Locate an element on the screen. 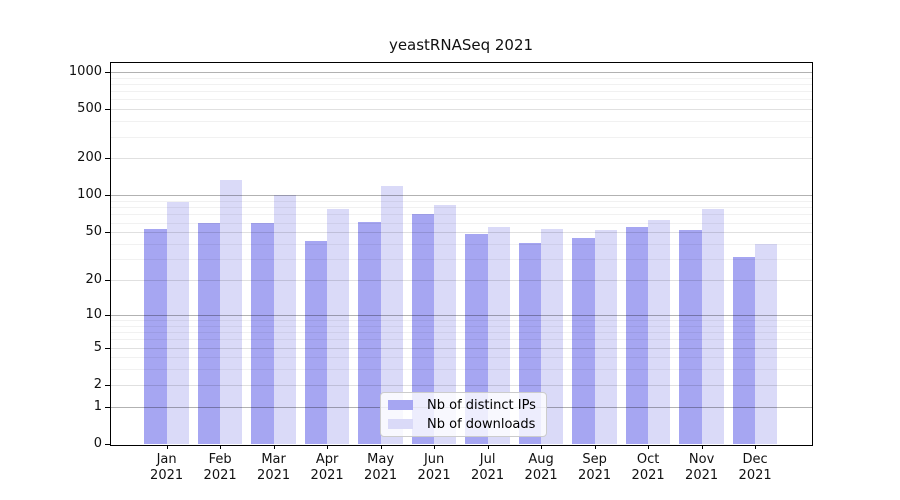  bar-jun-distinct-ips is located at coordinates (423, 328).